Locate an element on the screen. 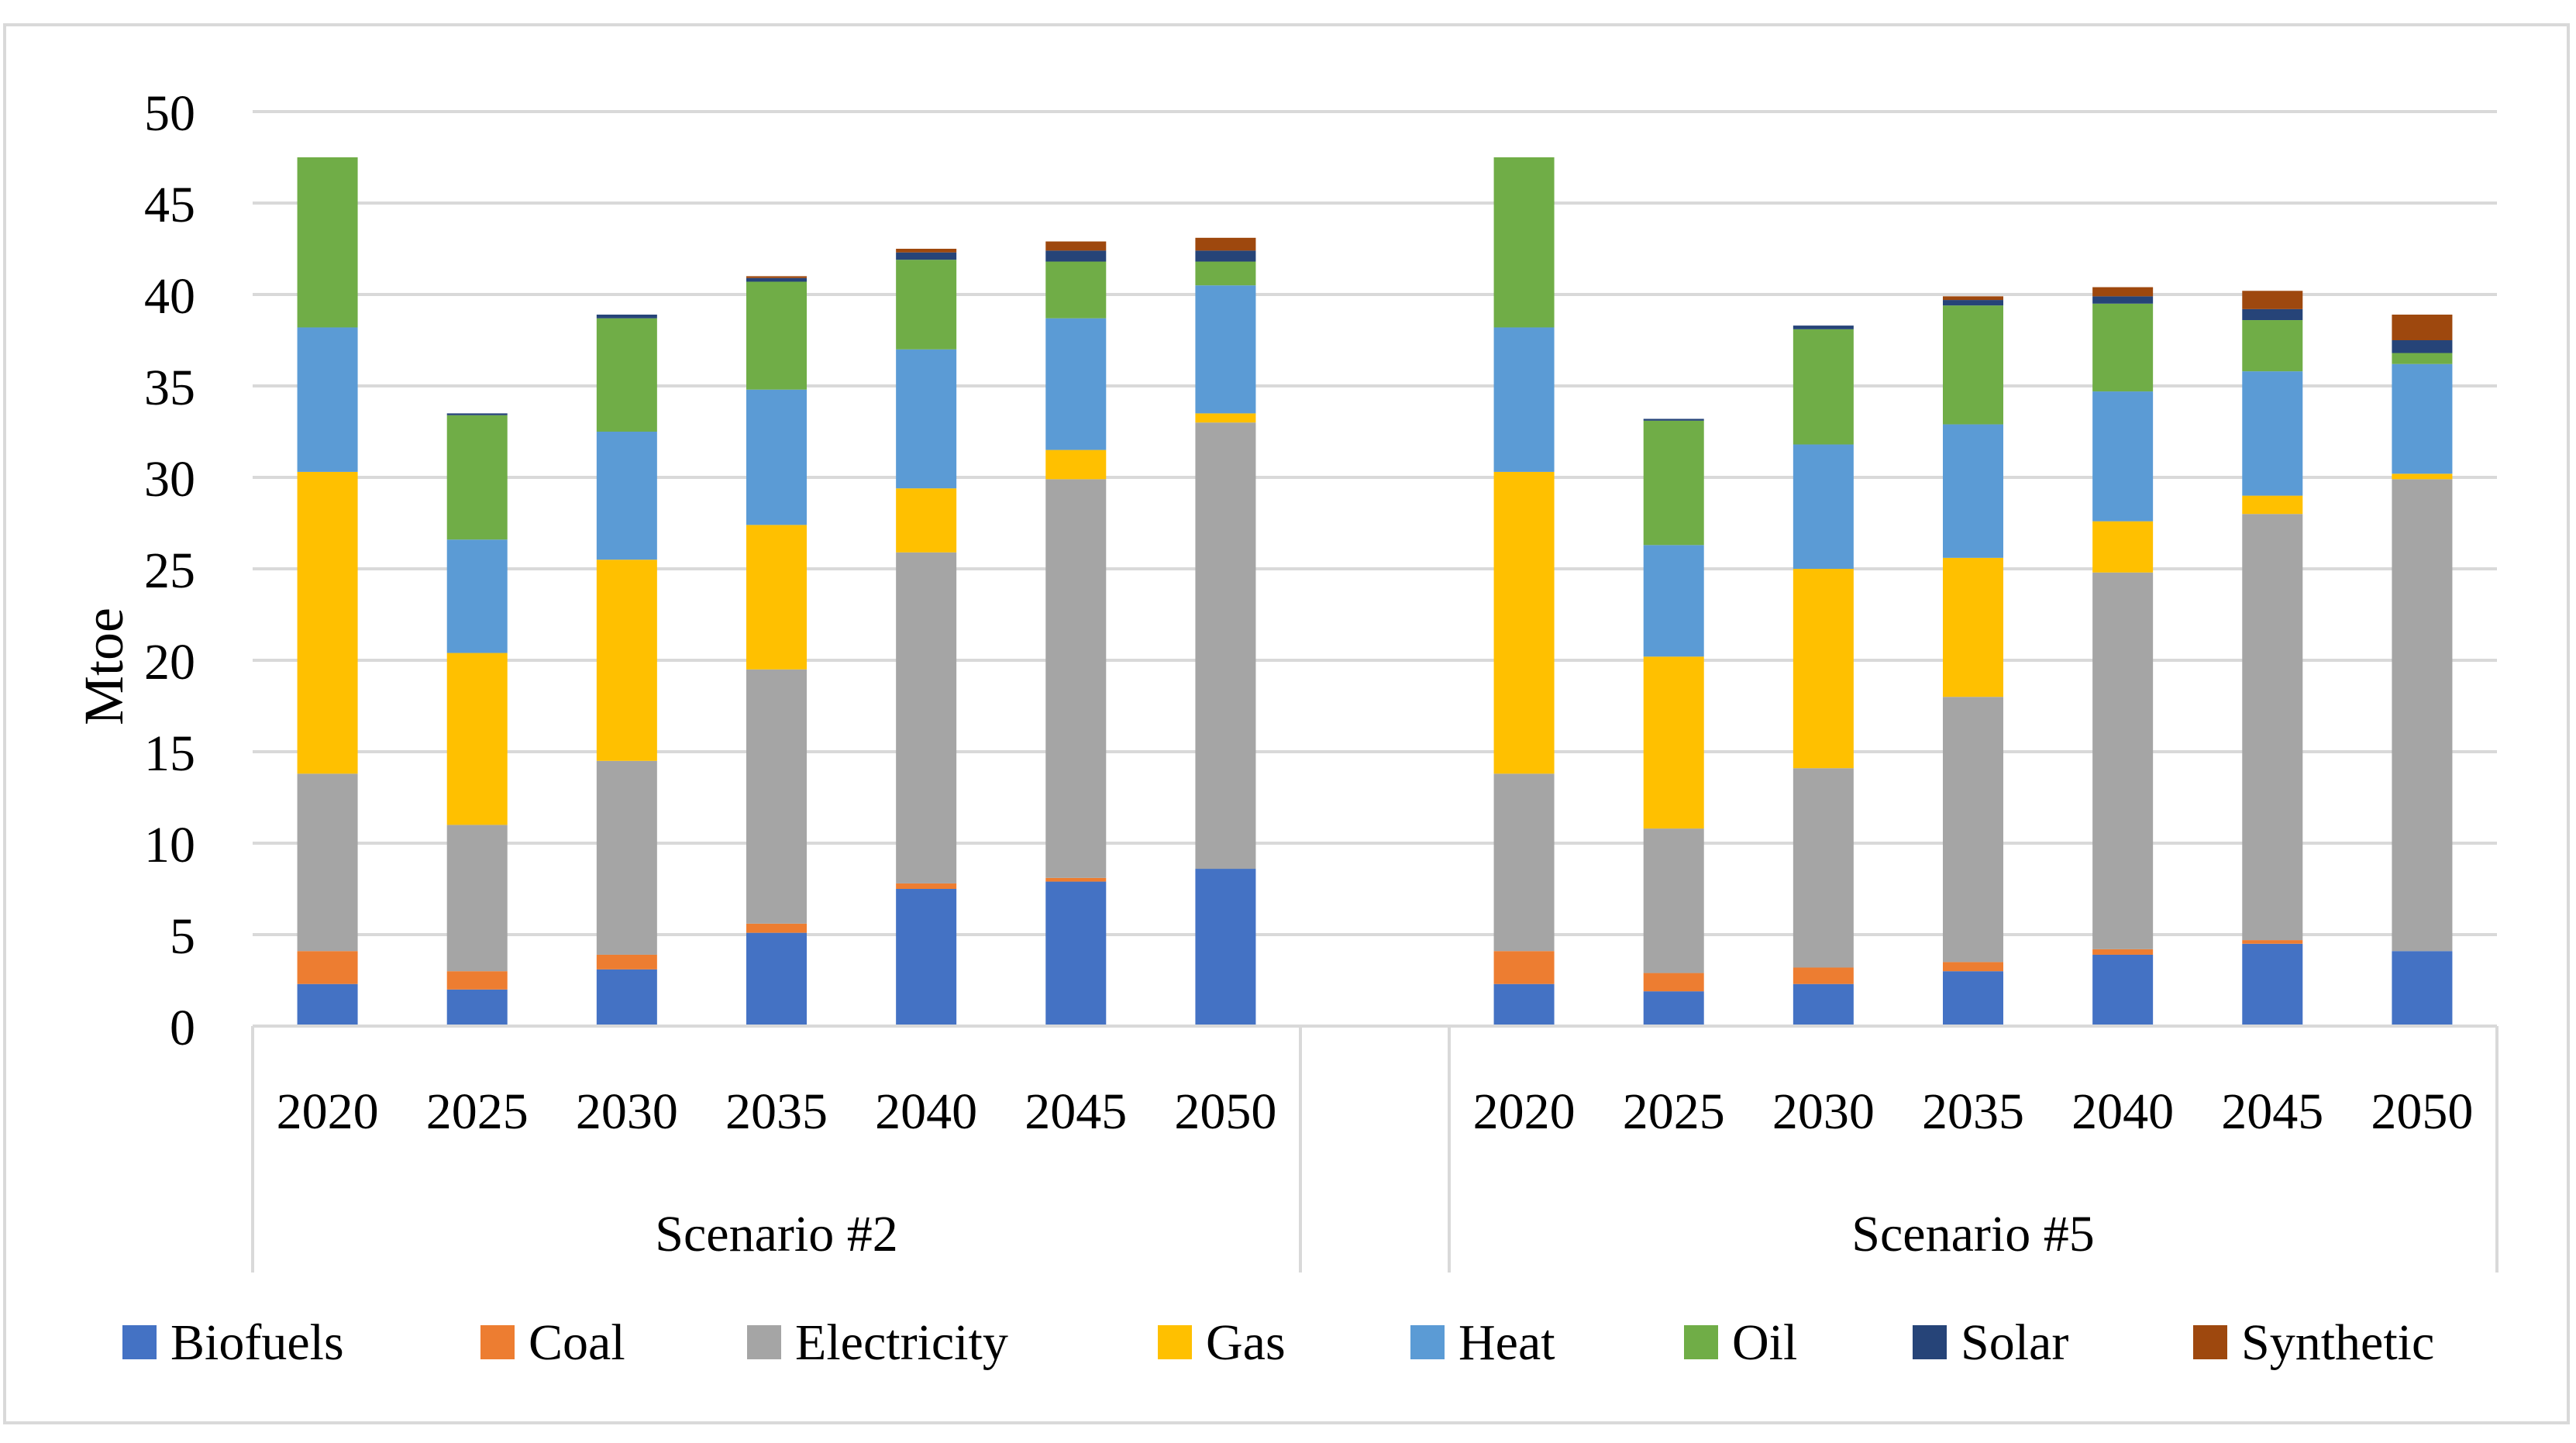 The width and height of the screenshot is (2576, 1443). y-tick-label: 10 is located at coordinates (169, 845).